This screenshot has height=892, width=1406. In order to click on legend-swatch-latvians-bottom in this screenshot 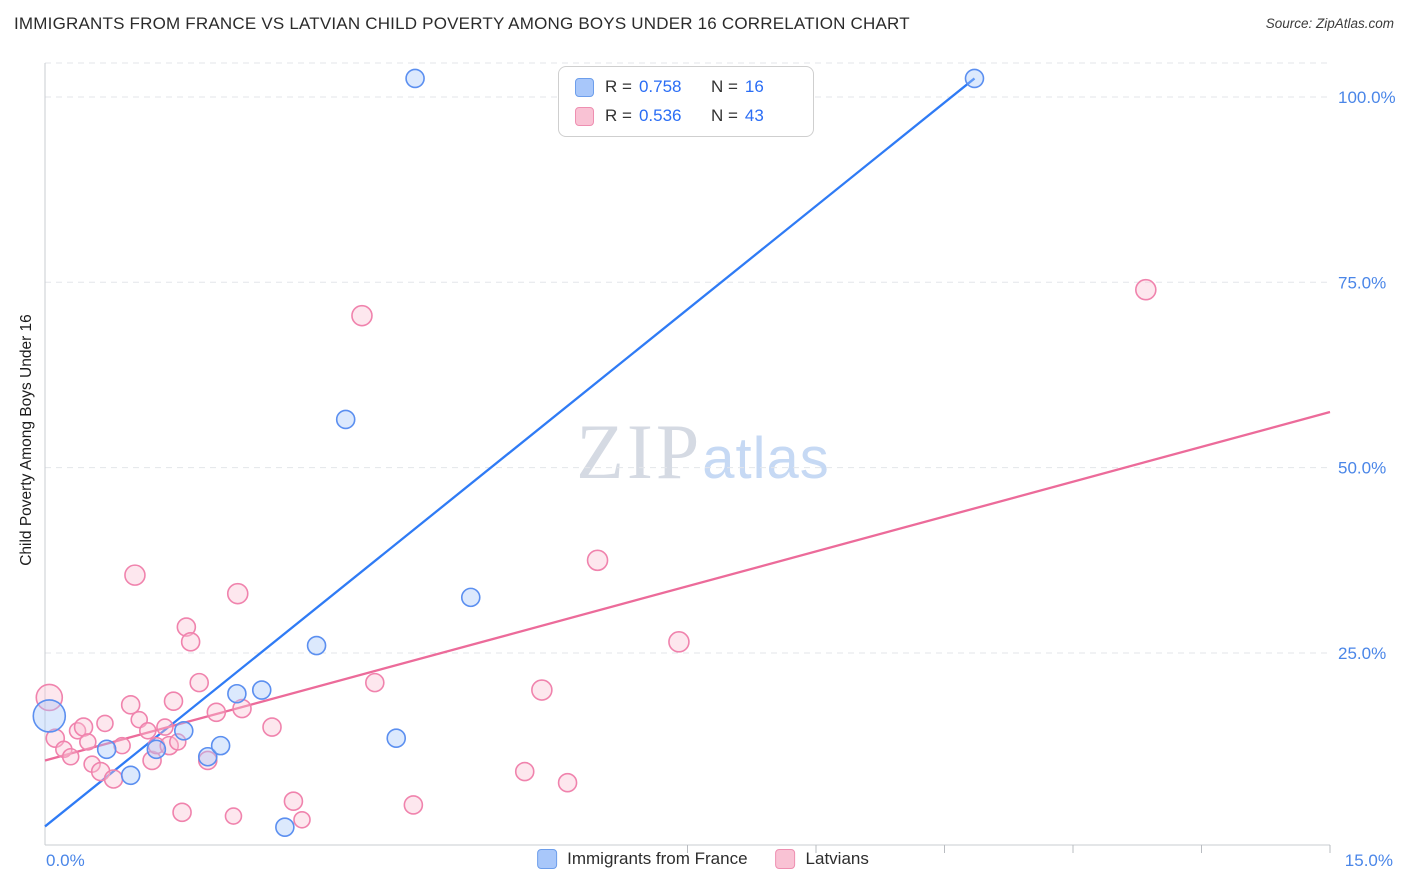, I will do `click(785, 859)`.